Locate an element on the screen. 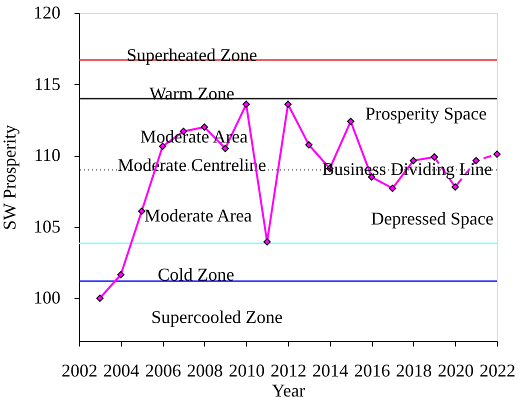  x-tick-label: 2014 is located at coordinates (330, 370).